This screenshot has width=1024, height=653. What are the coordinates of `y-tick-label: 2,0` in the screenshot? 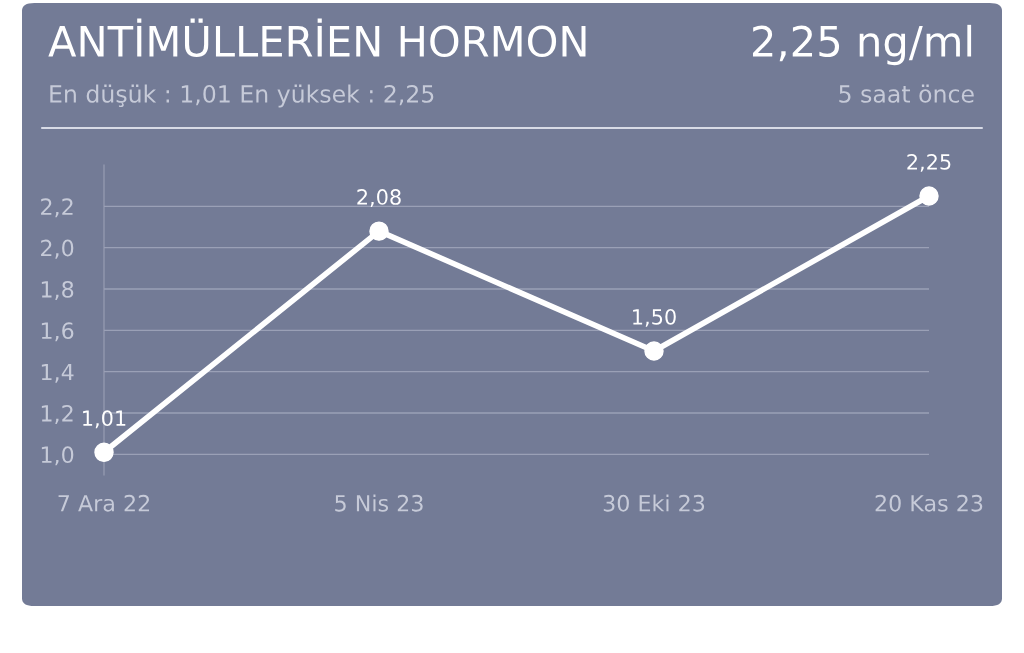 It's located at (57, 249).